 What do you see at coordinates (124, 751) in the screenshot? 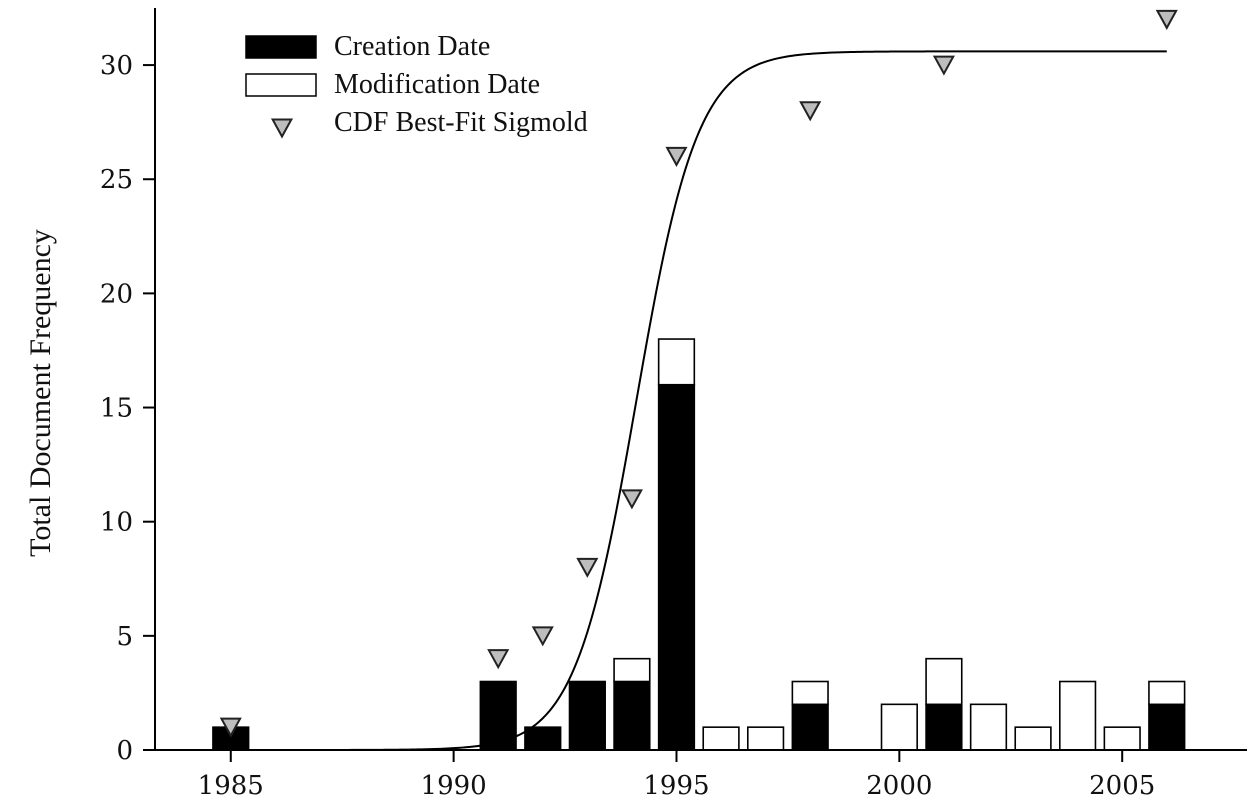
I see `y-tick-label-0: 0` at bounding box center [124, 751].